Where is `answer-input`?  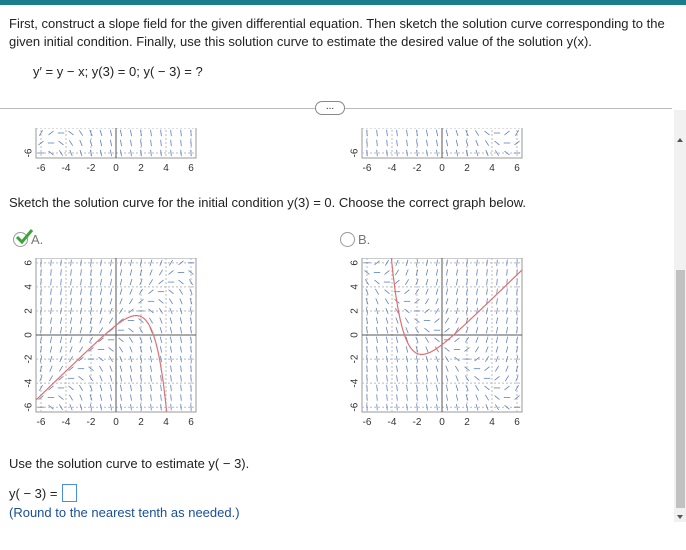
answer-input is located at coordinates (69, 493).